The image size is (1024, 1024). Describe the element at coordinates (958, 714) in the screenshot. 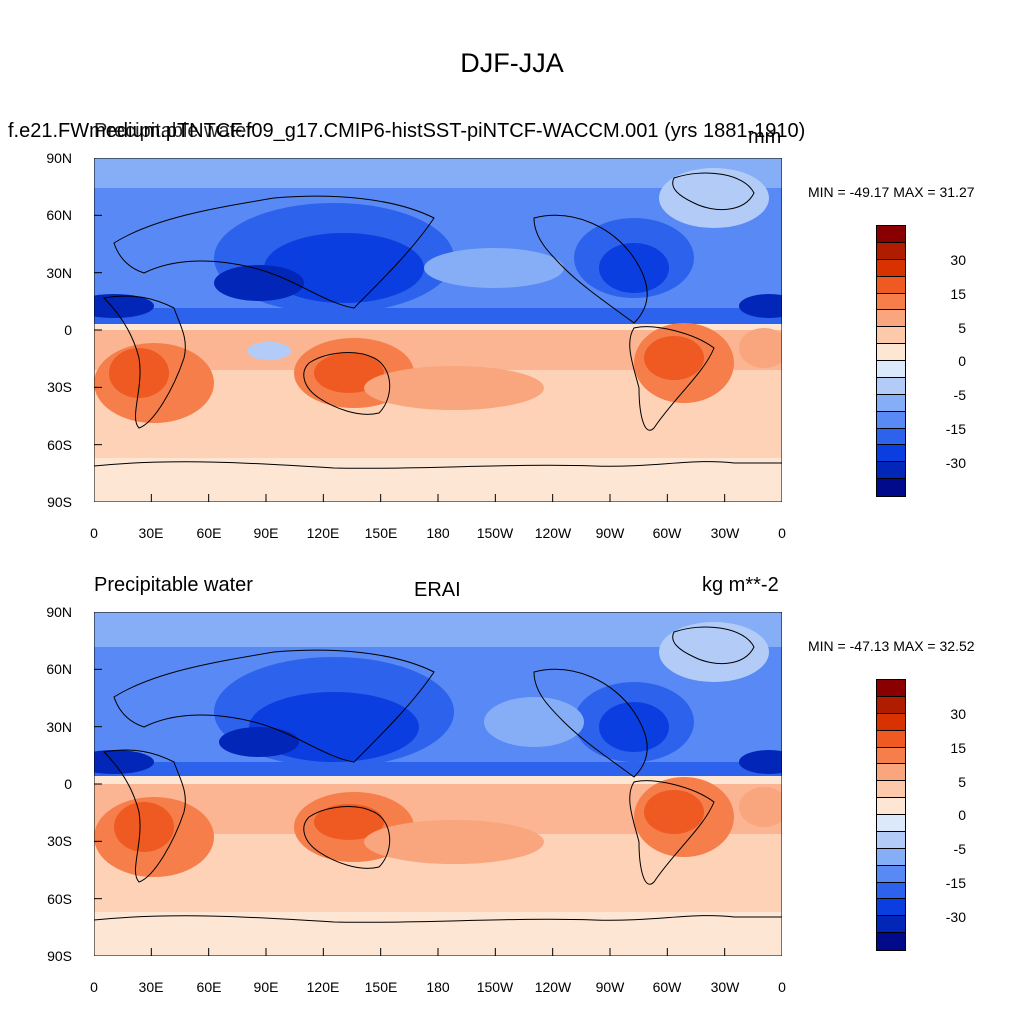

I see `p2-cb-label: 30` at that location.